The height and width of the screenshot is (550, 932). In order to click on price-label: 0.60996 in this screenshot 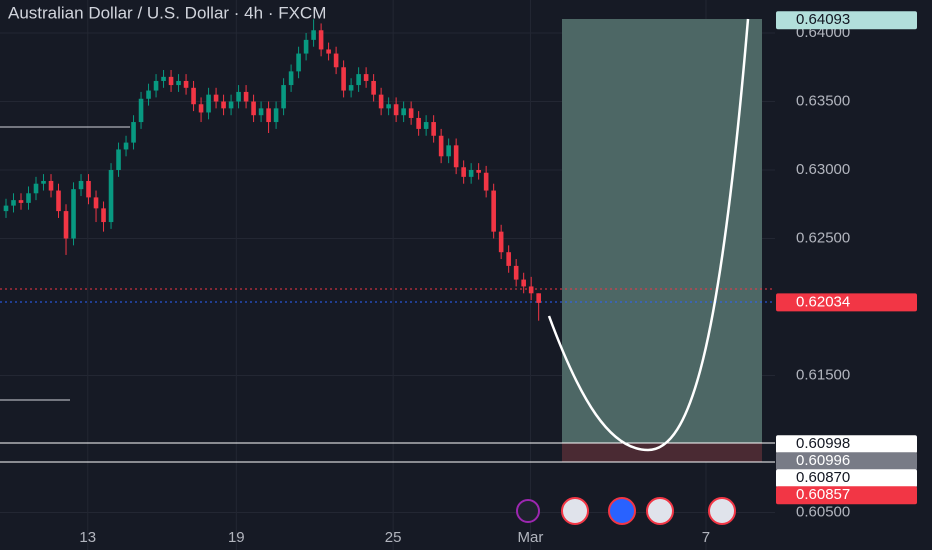, I will do `click(846, 461)`.